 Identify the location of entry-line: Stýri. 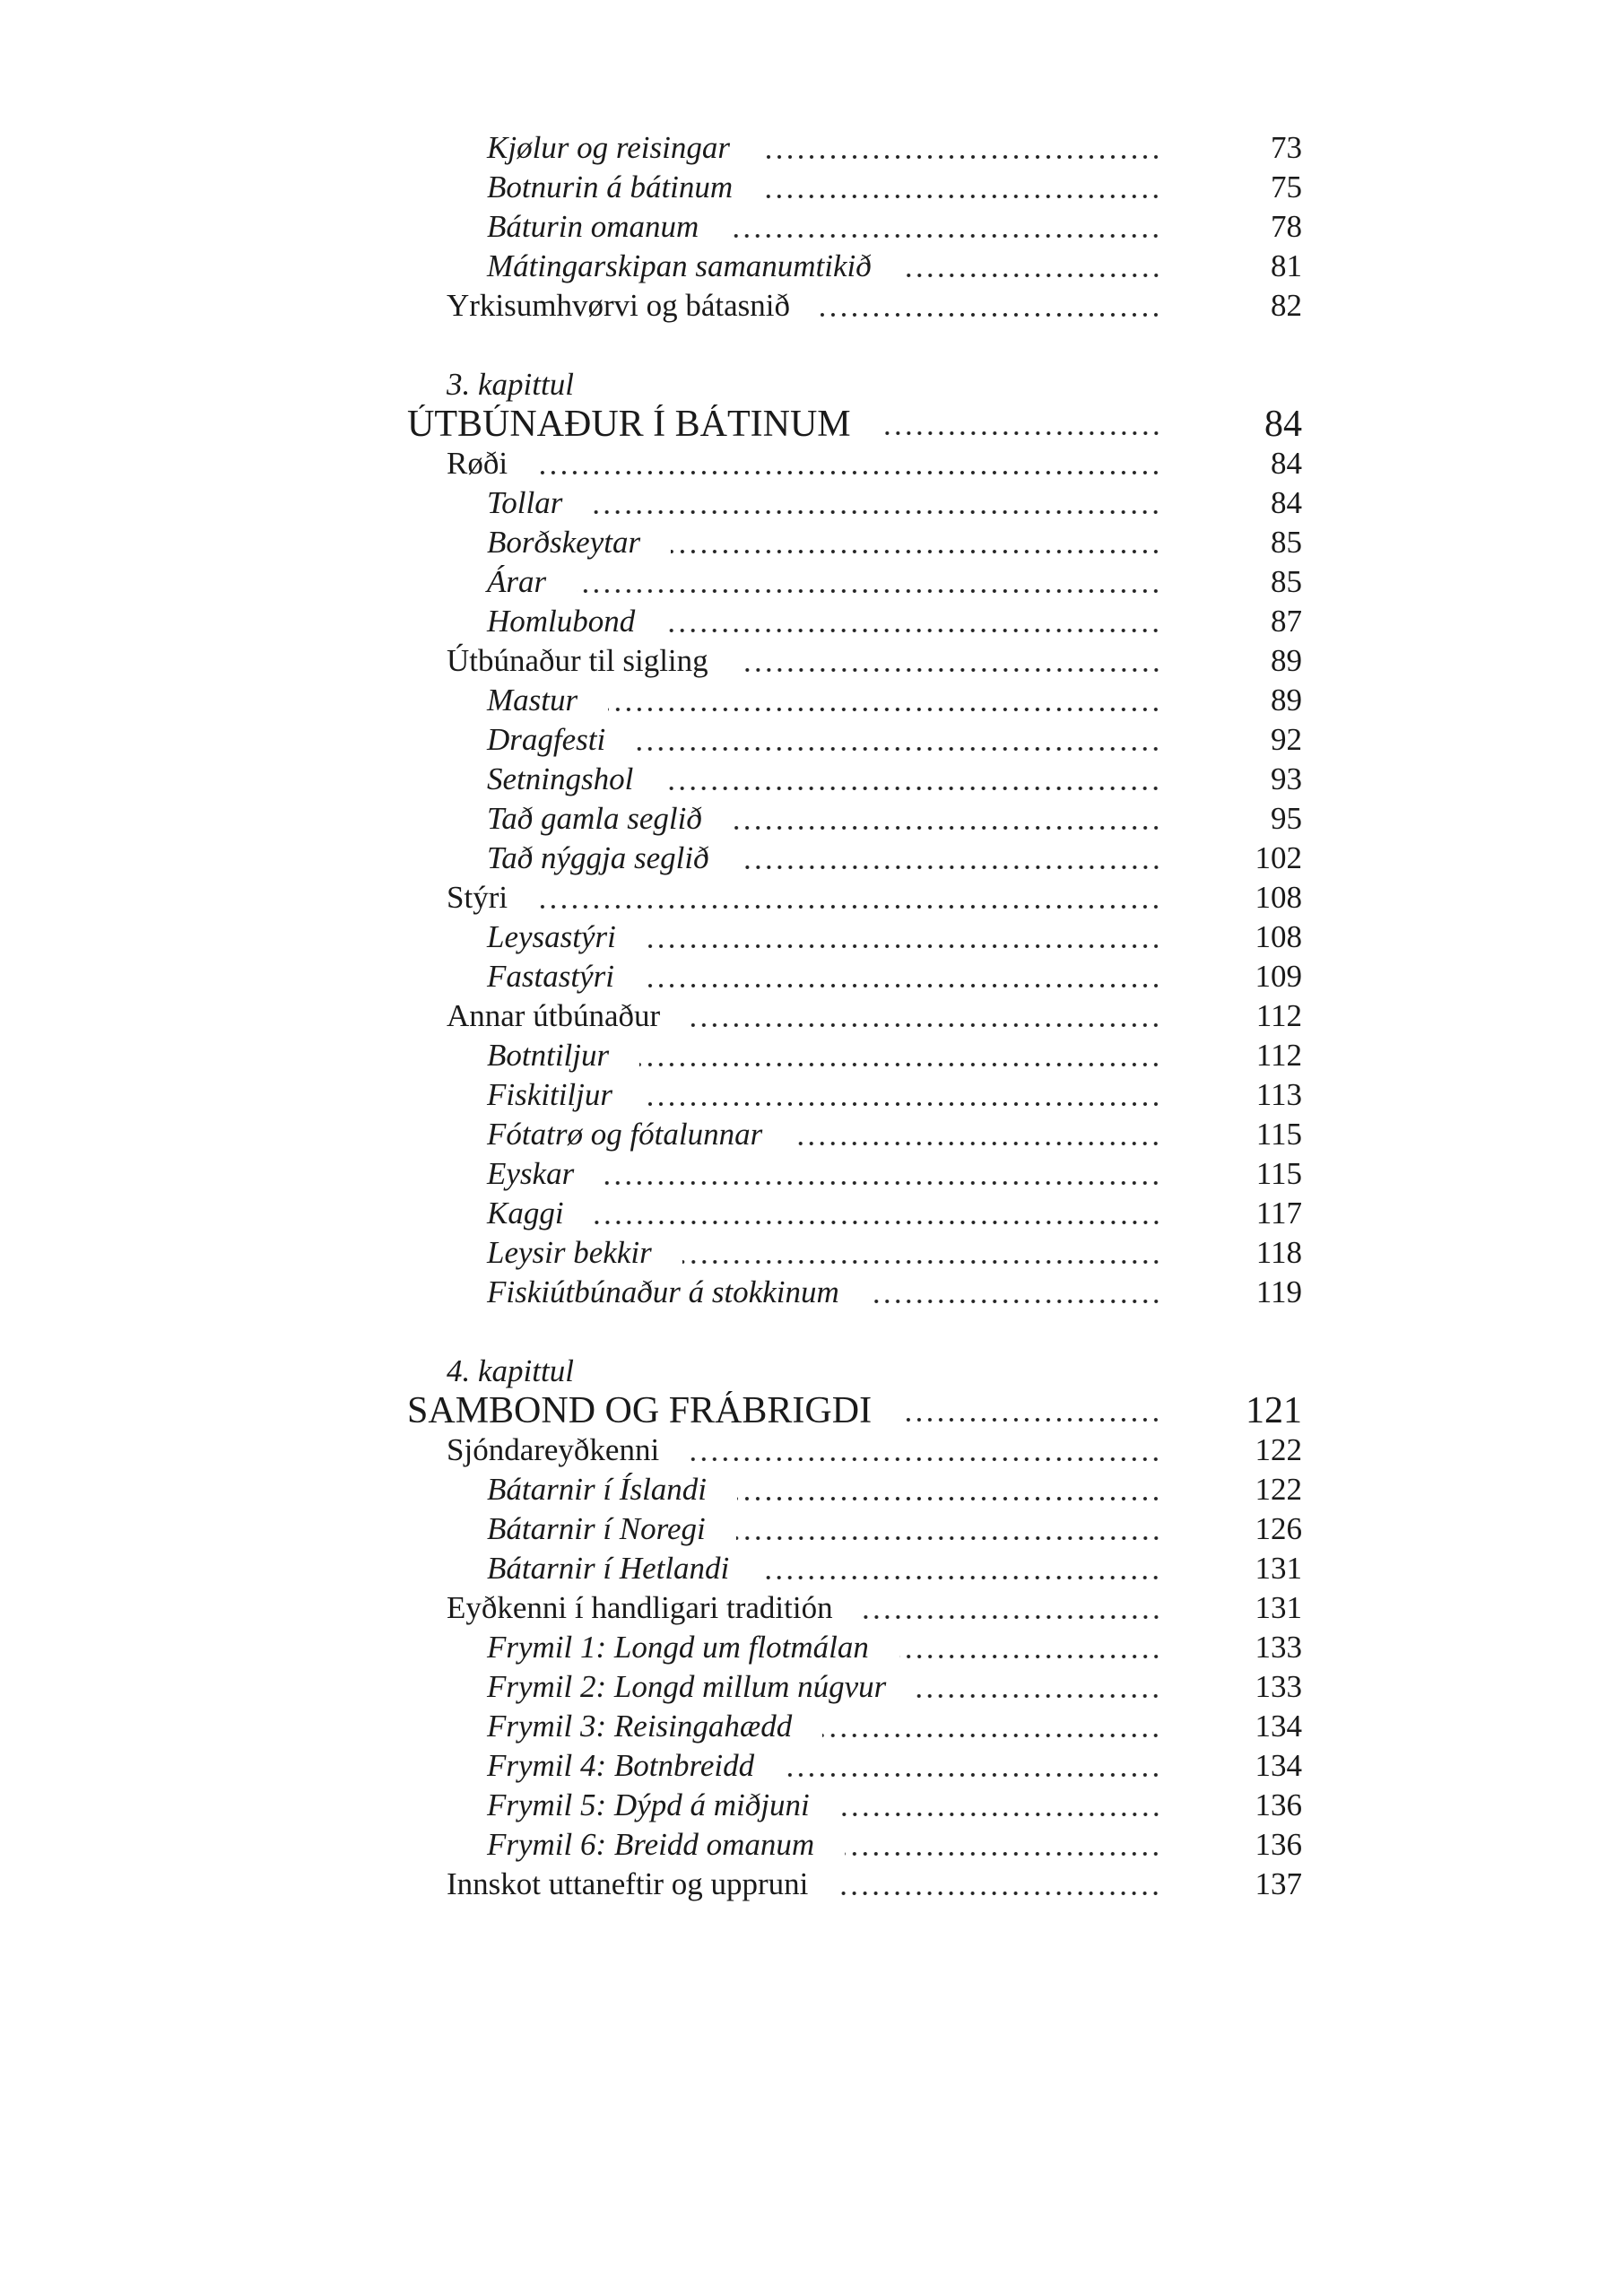
(580, 898).